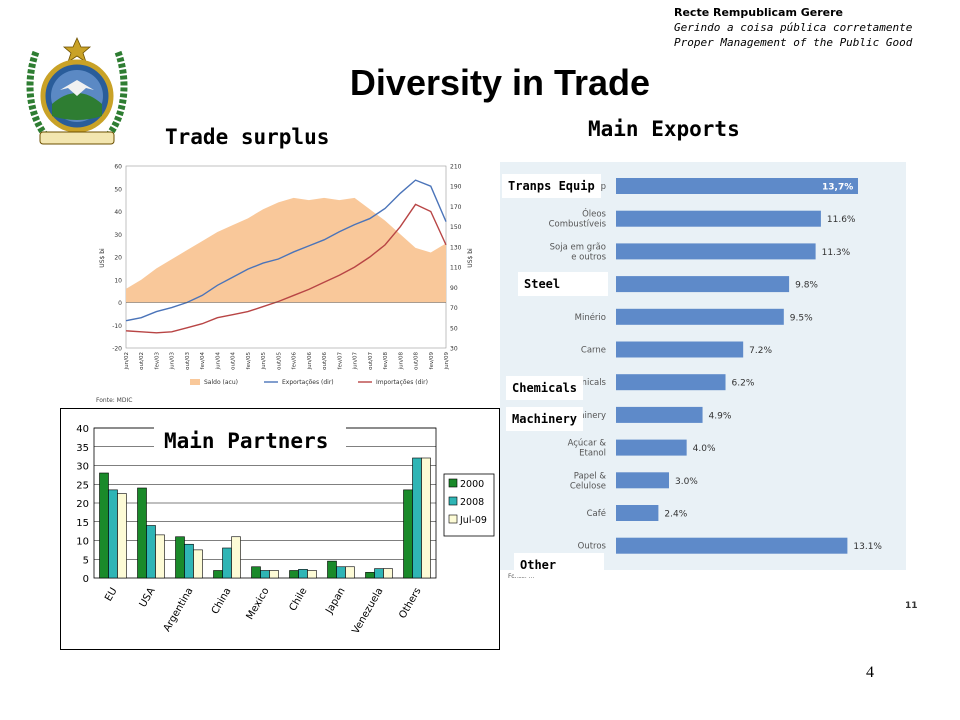 The width and height of the screenshot is (960, 720). Describe the element at coordinates (578, 247) in the screenshot. I see `export-category-label: Soja em grão` at that location.